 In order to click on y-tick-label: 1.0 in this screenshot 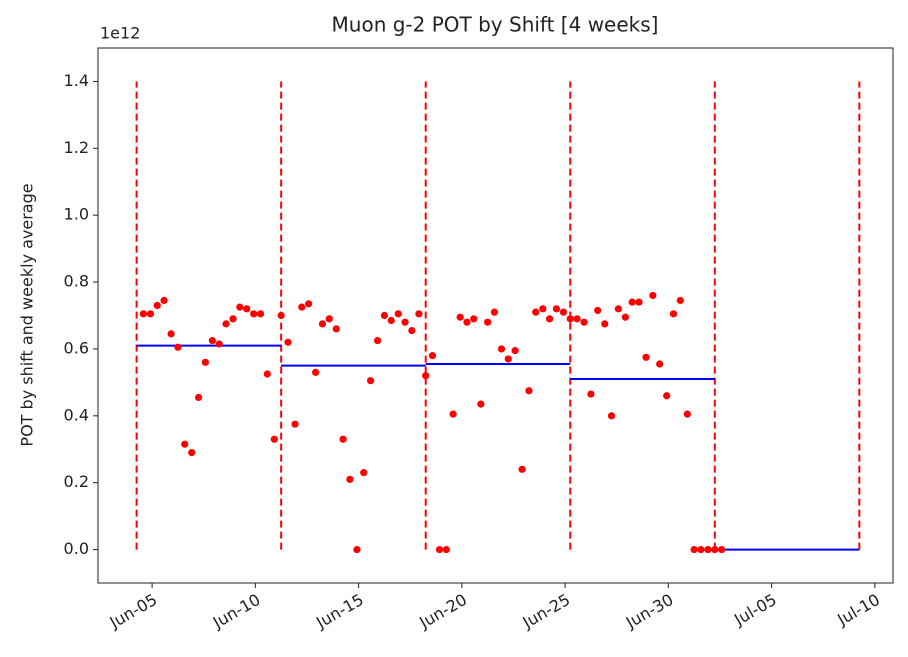, I will do `click(76, 214)`.